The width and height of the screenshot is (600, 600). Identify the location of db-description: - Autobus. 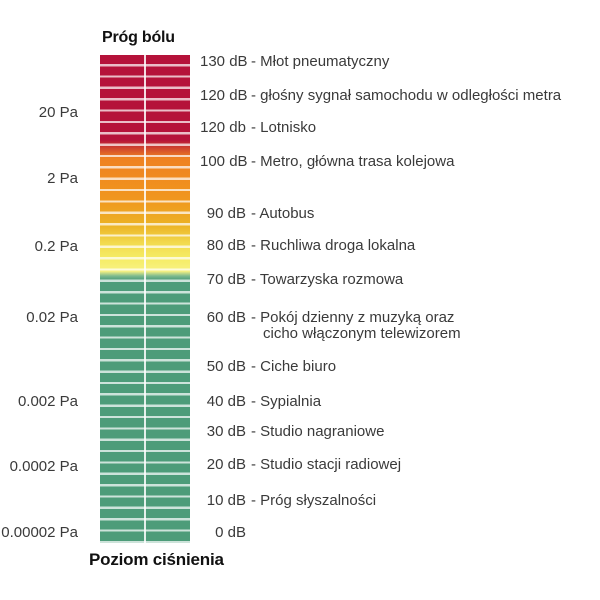
(283, 213).